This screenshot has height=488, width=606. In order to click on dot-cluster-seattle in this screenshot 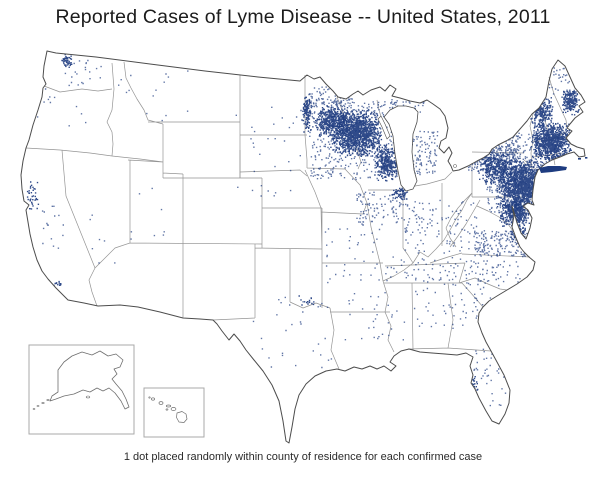, I will do `click(67, 60)`.